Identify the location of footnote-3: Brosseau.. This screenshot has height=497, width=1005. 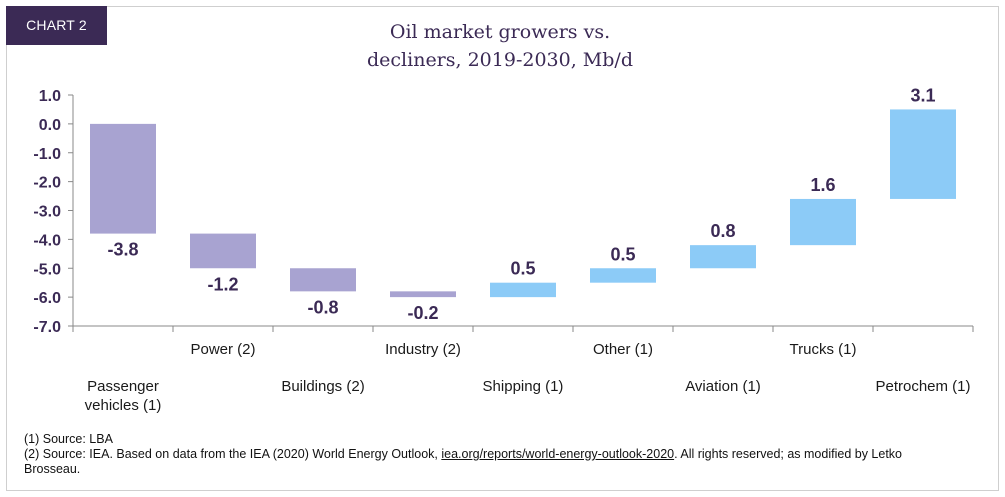
(52, 469).